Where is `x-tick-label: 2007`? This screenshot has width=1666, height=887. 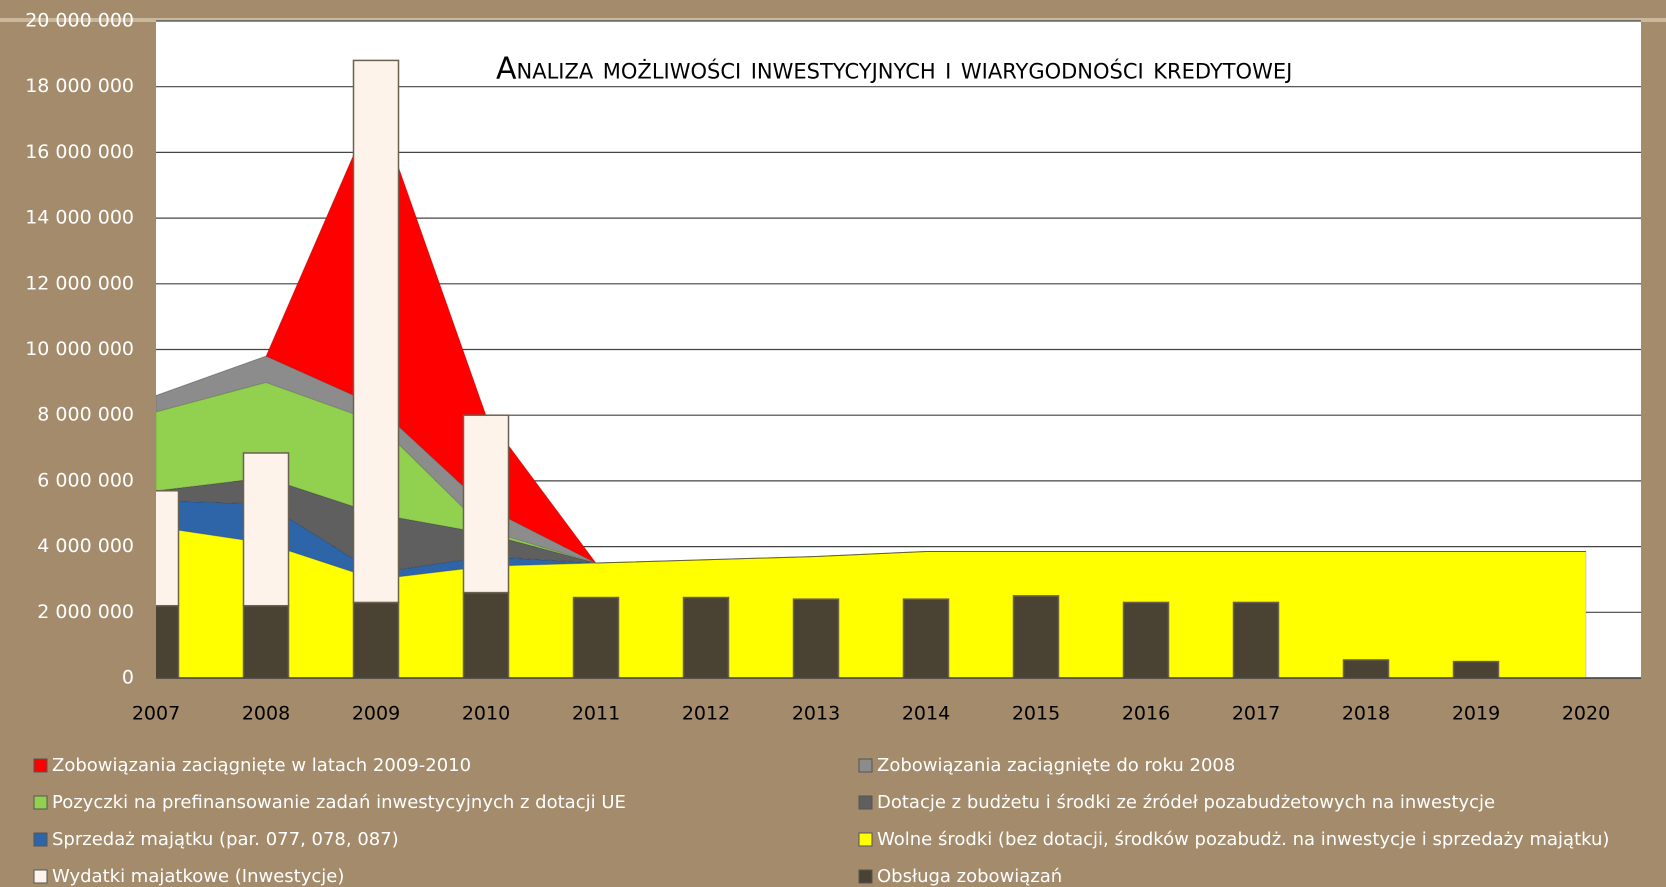 x-tick-label: 2007 is located at coordinates (156, 714).